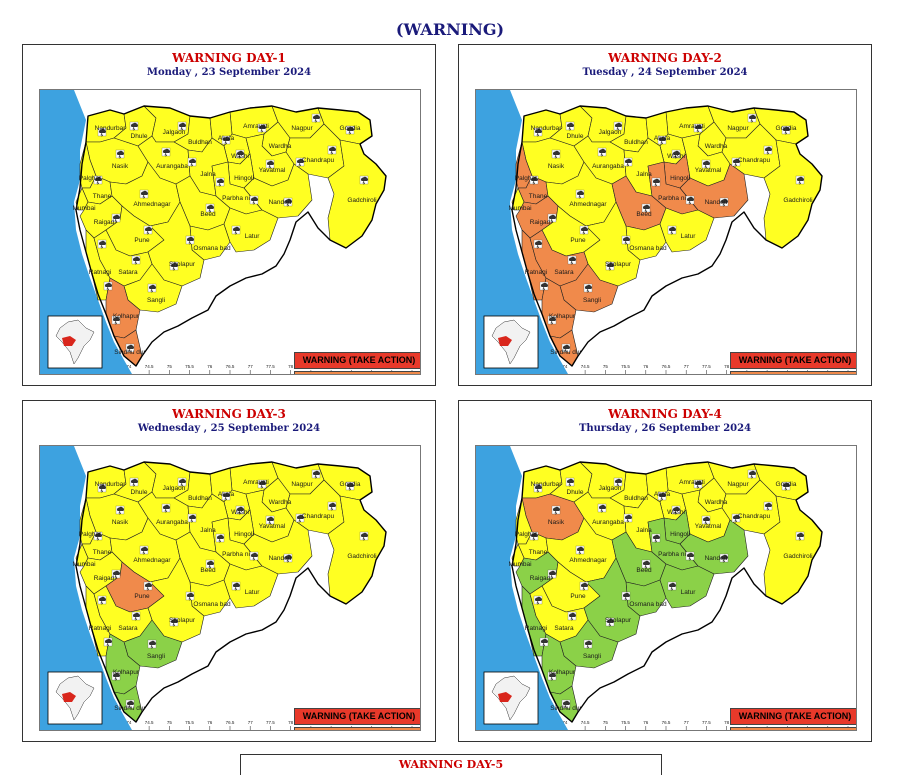 This screenshot has height=775, width=900. Describe the element at coordinates (575, 492) in the screenshot. I see `district-label-dhule: Dhule` at that location.